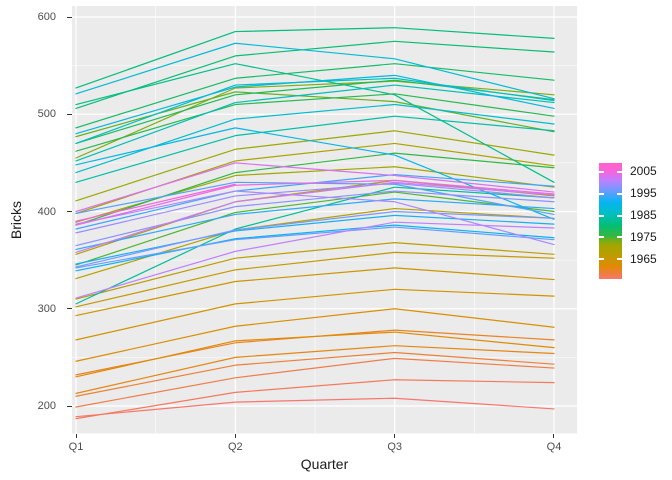  What do you see at coordinates (46, 114) in the screenshot?
I see `y-tick-label-500: 500` at bounding box center [46, 114].